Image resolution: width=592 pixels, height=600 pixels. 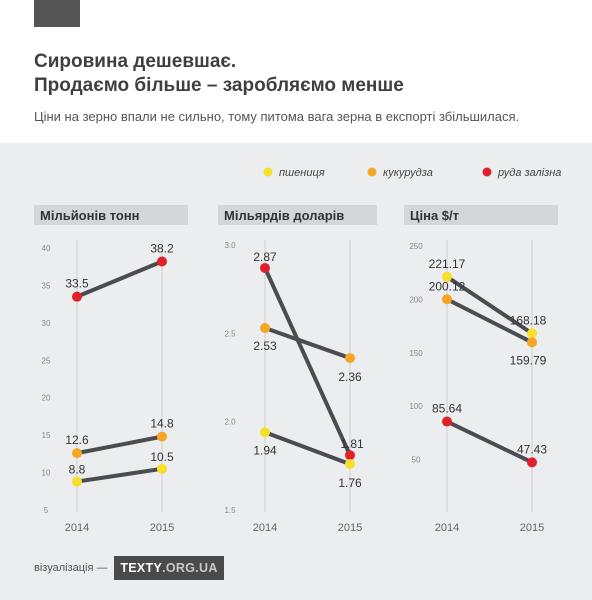 I want to click on panel-1-line-ore, so click(x=307, y=361).